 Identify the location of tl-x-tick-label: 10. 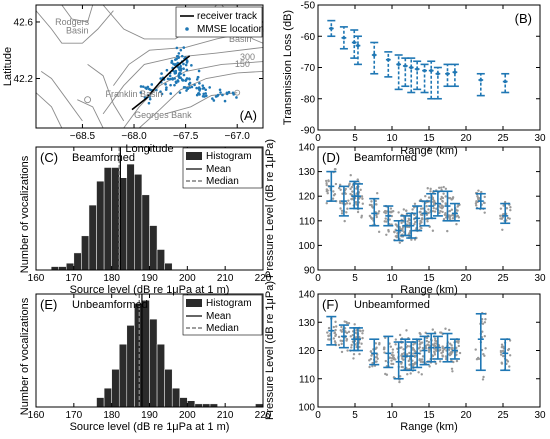
(392, 138).